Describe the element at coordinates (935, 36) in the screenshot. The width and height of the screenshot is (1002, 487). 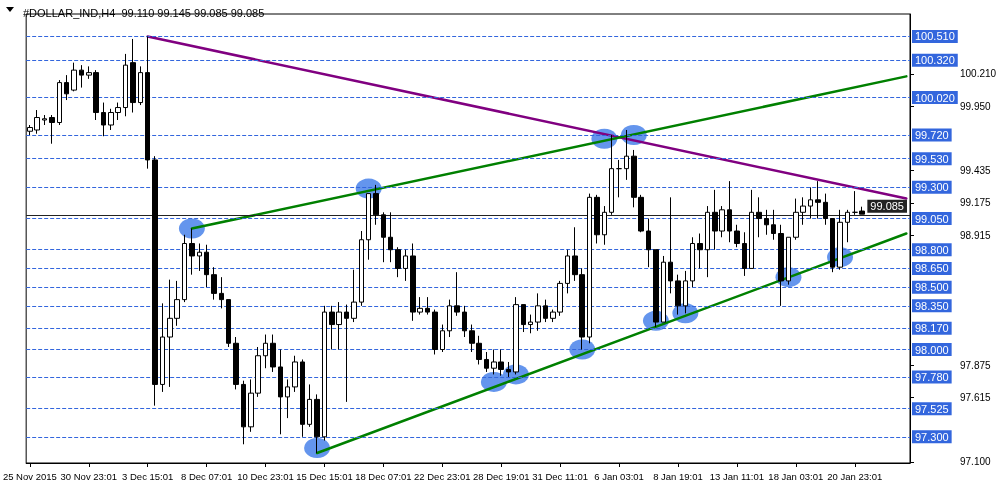
I see `ref-line-label: 100.510` at that location.